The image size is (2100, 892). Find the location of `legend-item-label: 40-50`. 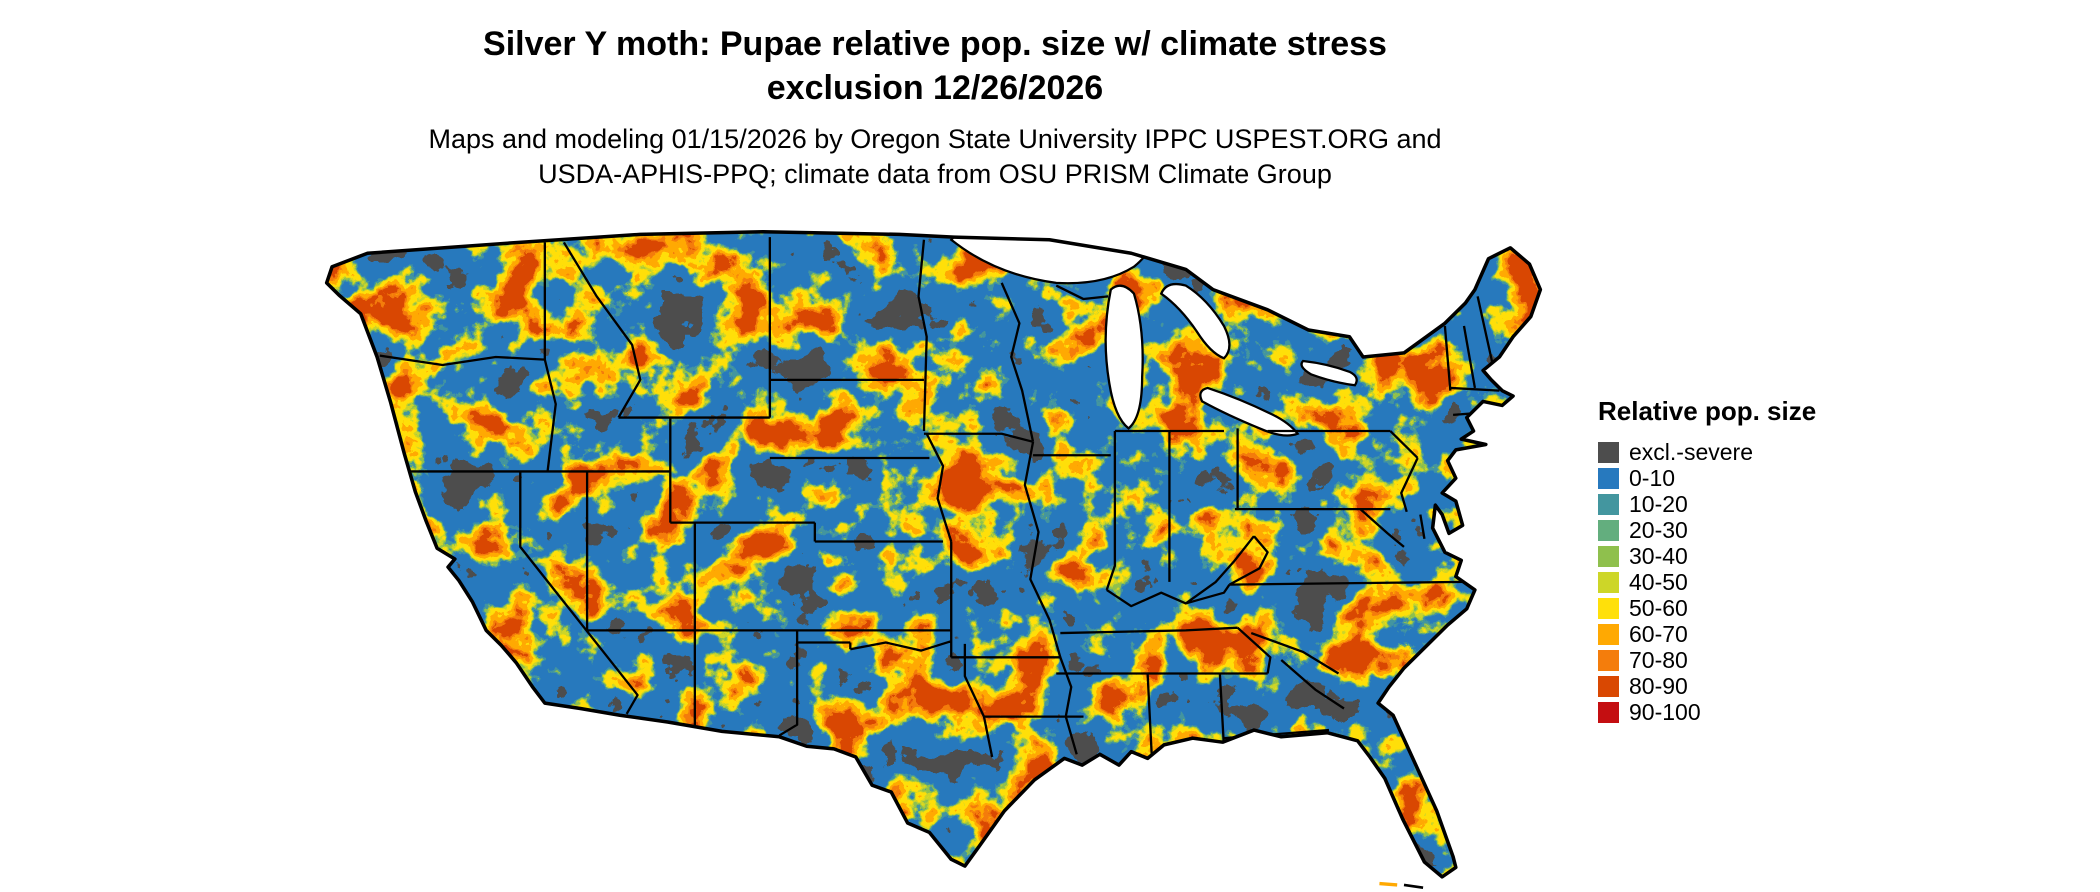

legend-item-label: 40-50 is located at coordinates (1658, 582).